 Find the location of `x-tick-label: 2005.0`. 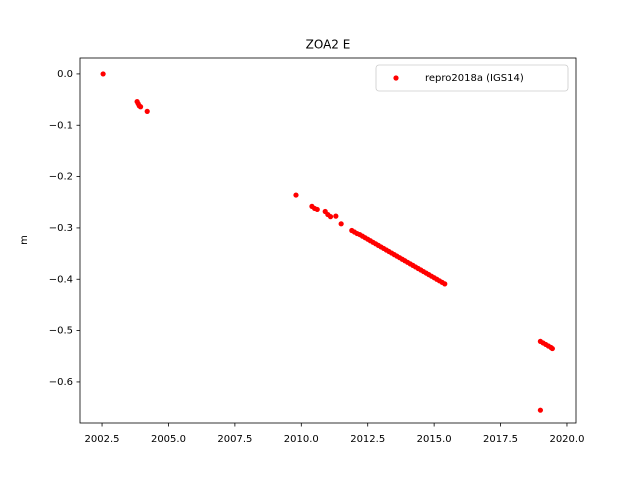

x-tick-label: 2005.0 is located at coordinates (168, 439).